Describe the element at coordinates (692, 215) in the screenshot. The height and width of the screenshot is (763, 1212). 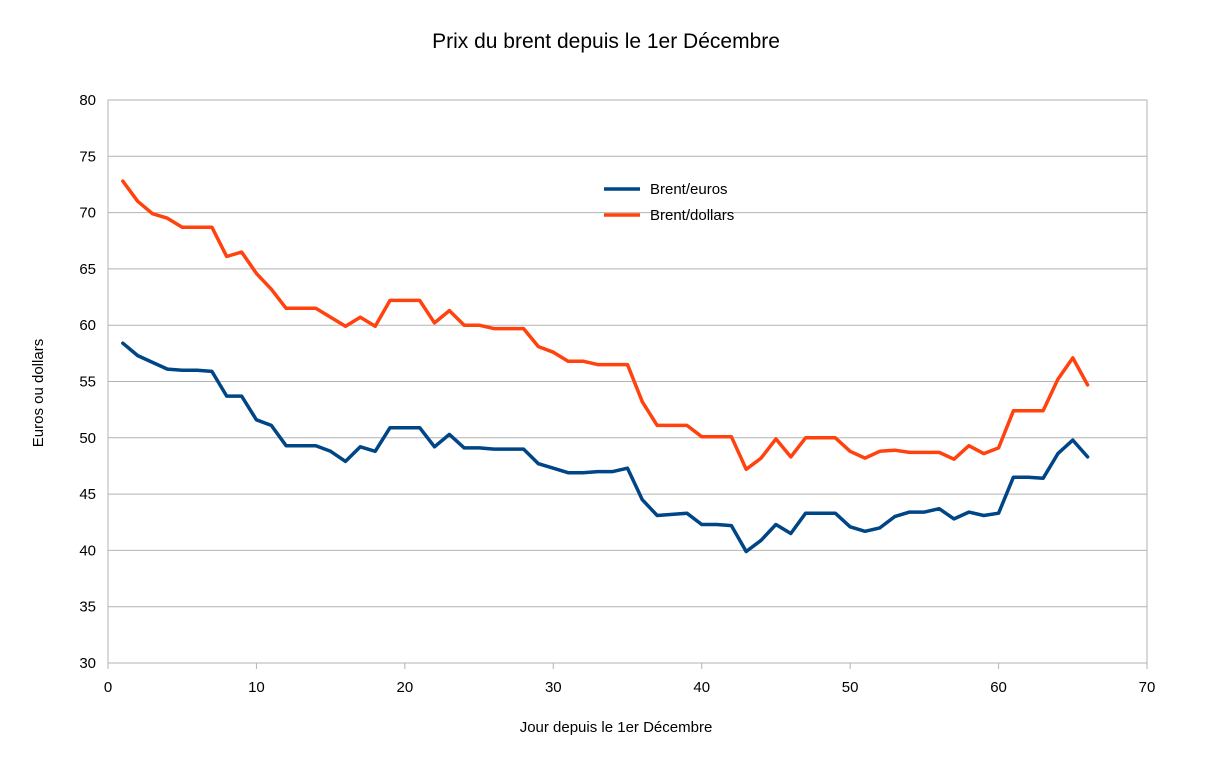
I see `legend-label: Brent/dollars` at that location.